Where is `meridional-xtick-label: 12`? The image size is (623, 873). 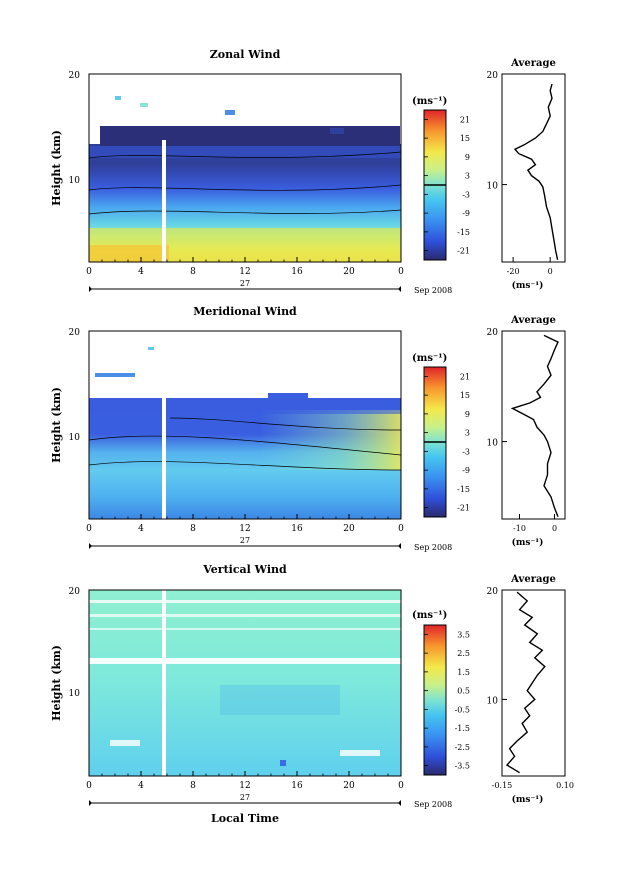
meridional-xtick-label: 12 is located at coordinates (244, 529).